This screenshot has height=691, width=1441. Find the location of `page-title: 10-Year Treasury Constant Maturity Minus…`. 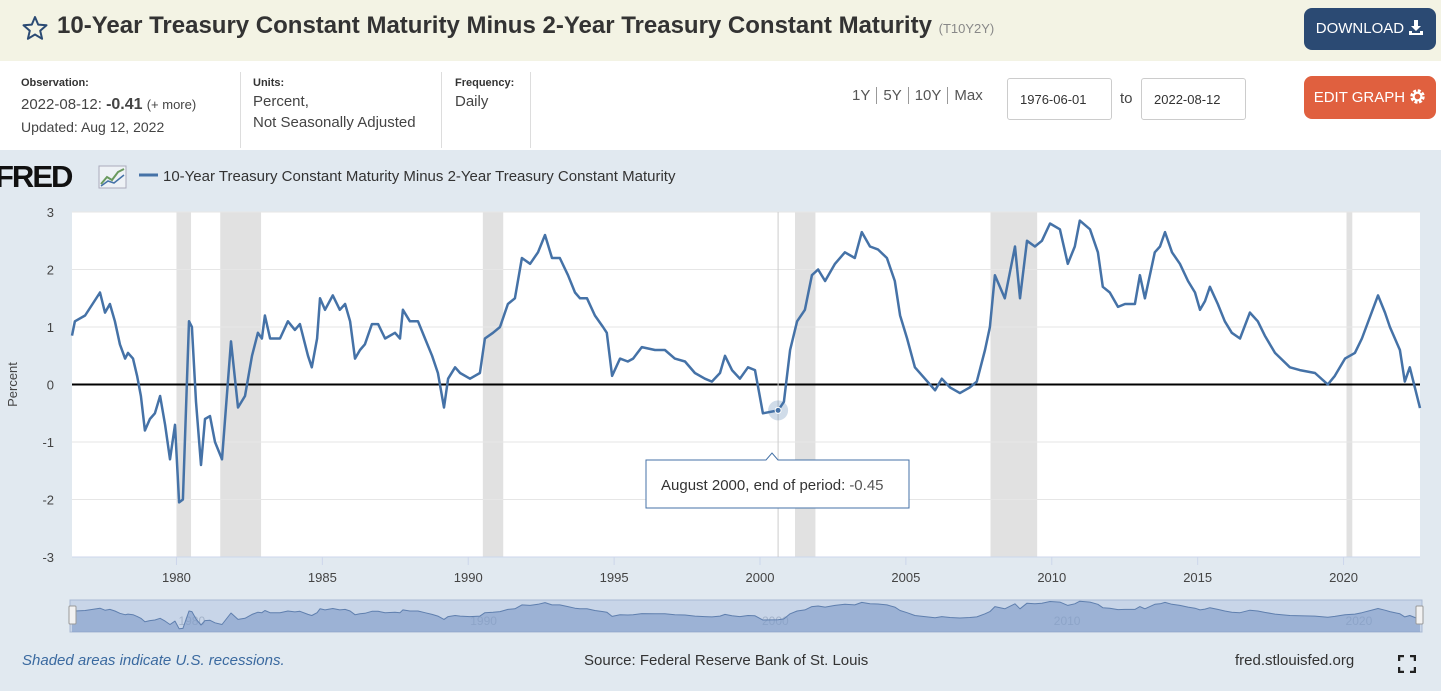

page-title: 10-Year Treasury Constant Maturity Minus… is located at coordinates (525, 26).